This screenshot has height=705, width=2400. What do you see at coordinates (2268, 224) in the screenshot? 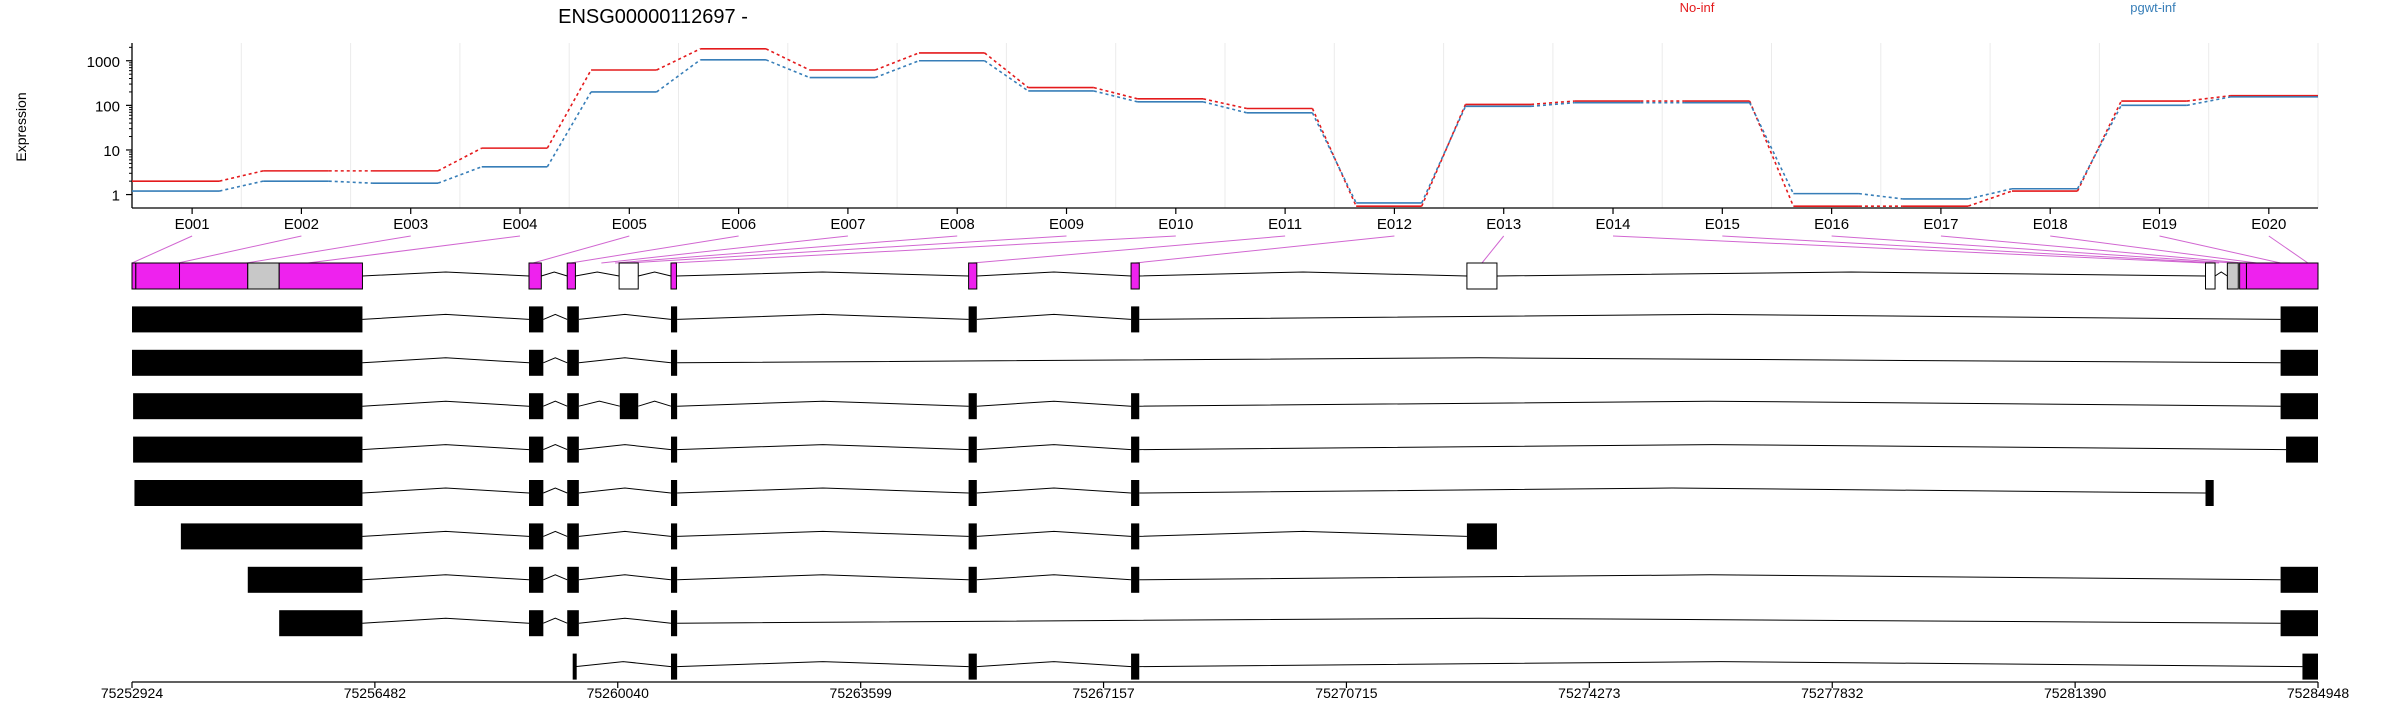
I see `x-tick-label: E020` at bounding box center [2268, 224].